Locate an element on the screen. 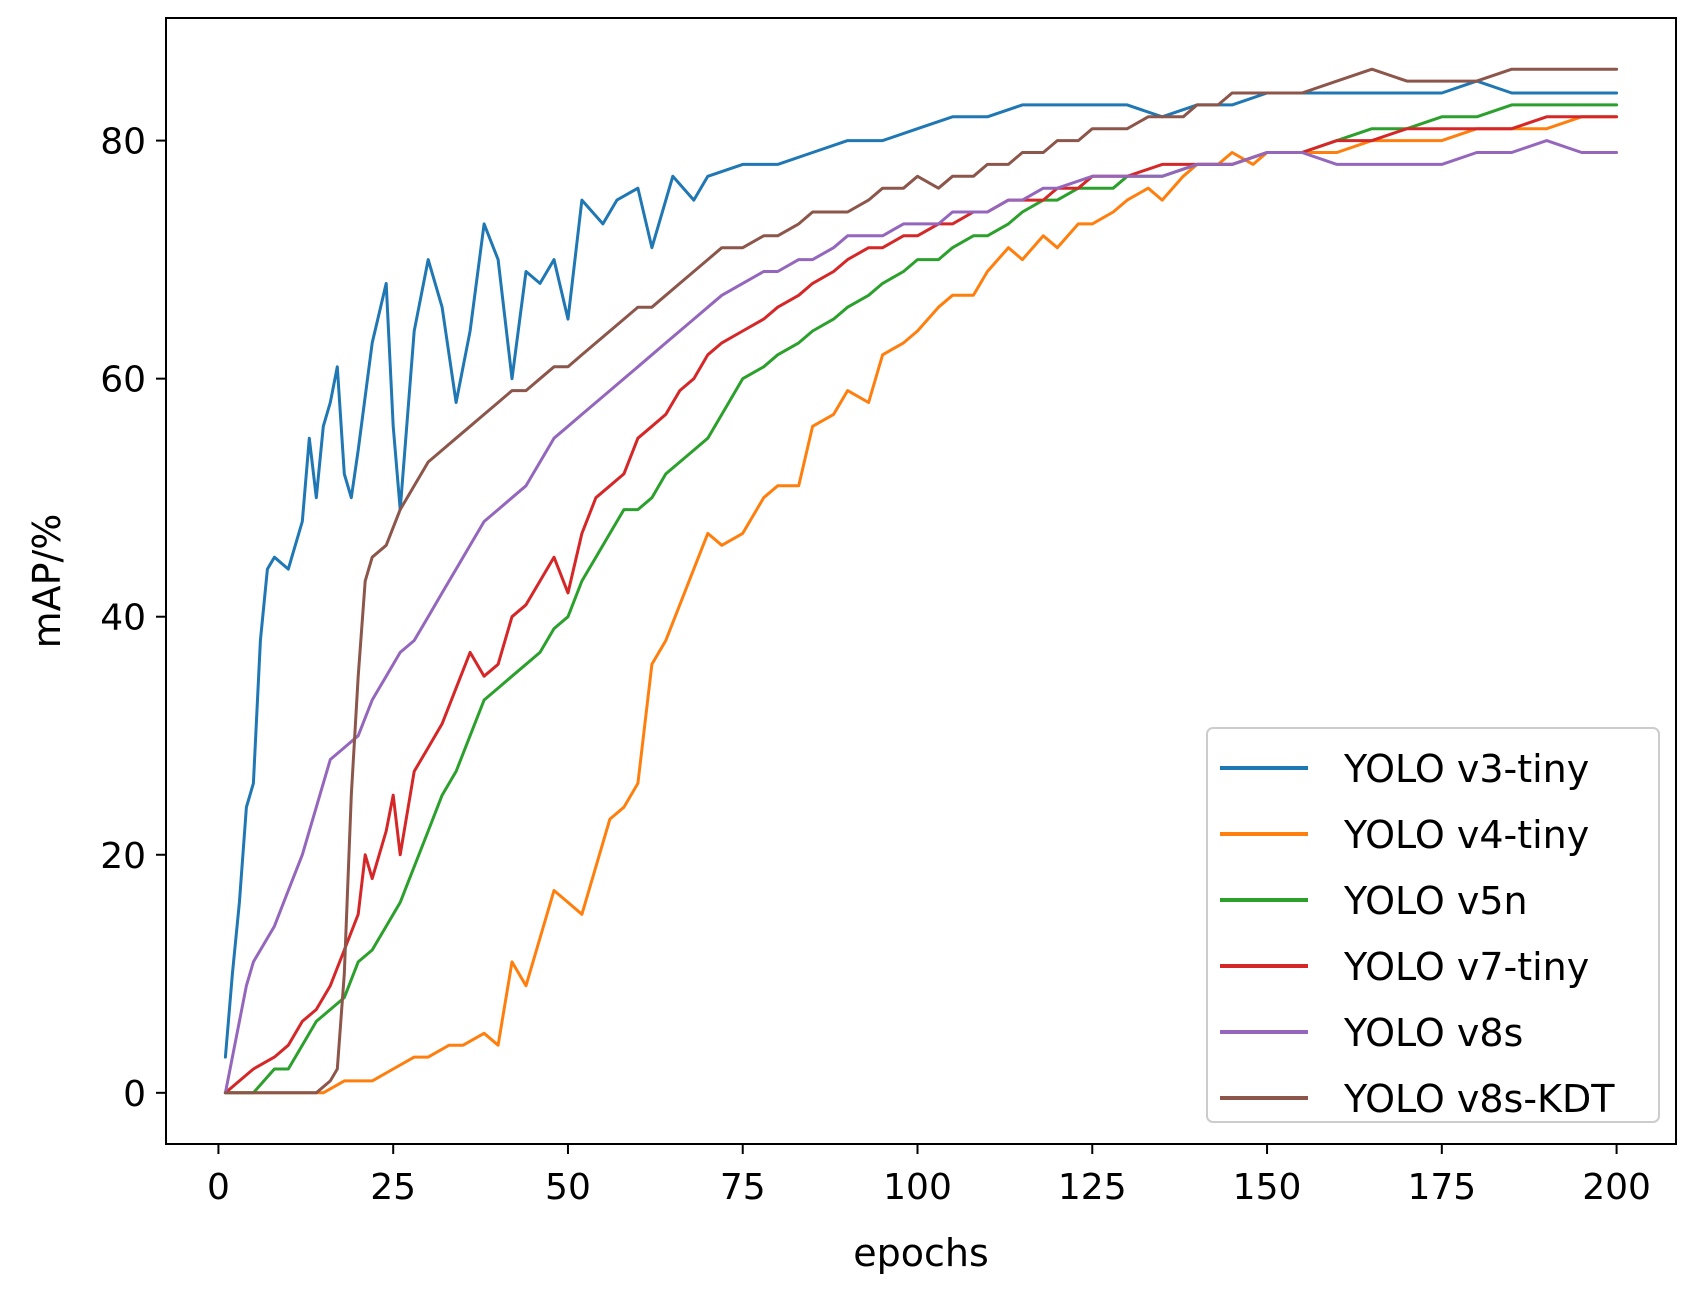 This screenshot has height=1291, width=1702. legend-frame is located at coordinates (1433, 925).